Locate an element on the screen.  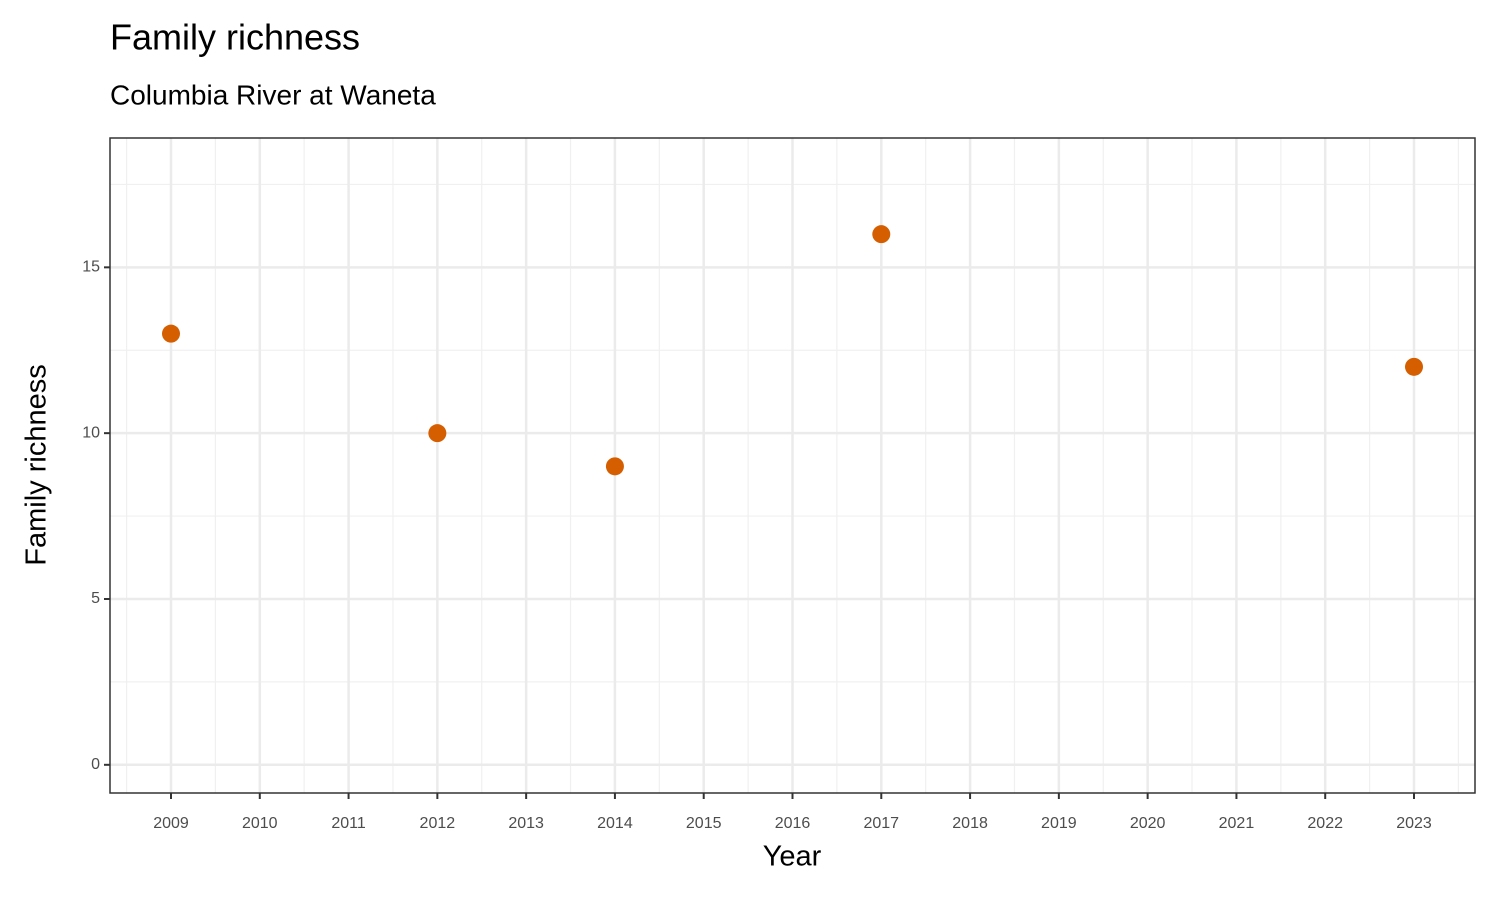
x-tick-label: 2016 is located at coordinates (793, 823).